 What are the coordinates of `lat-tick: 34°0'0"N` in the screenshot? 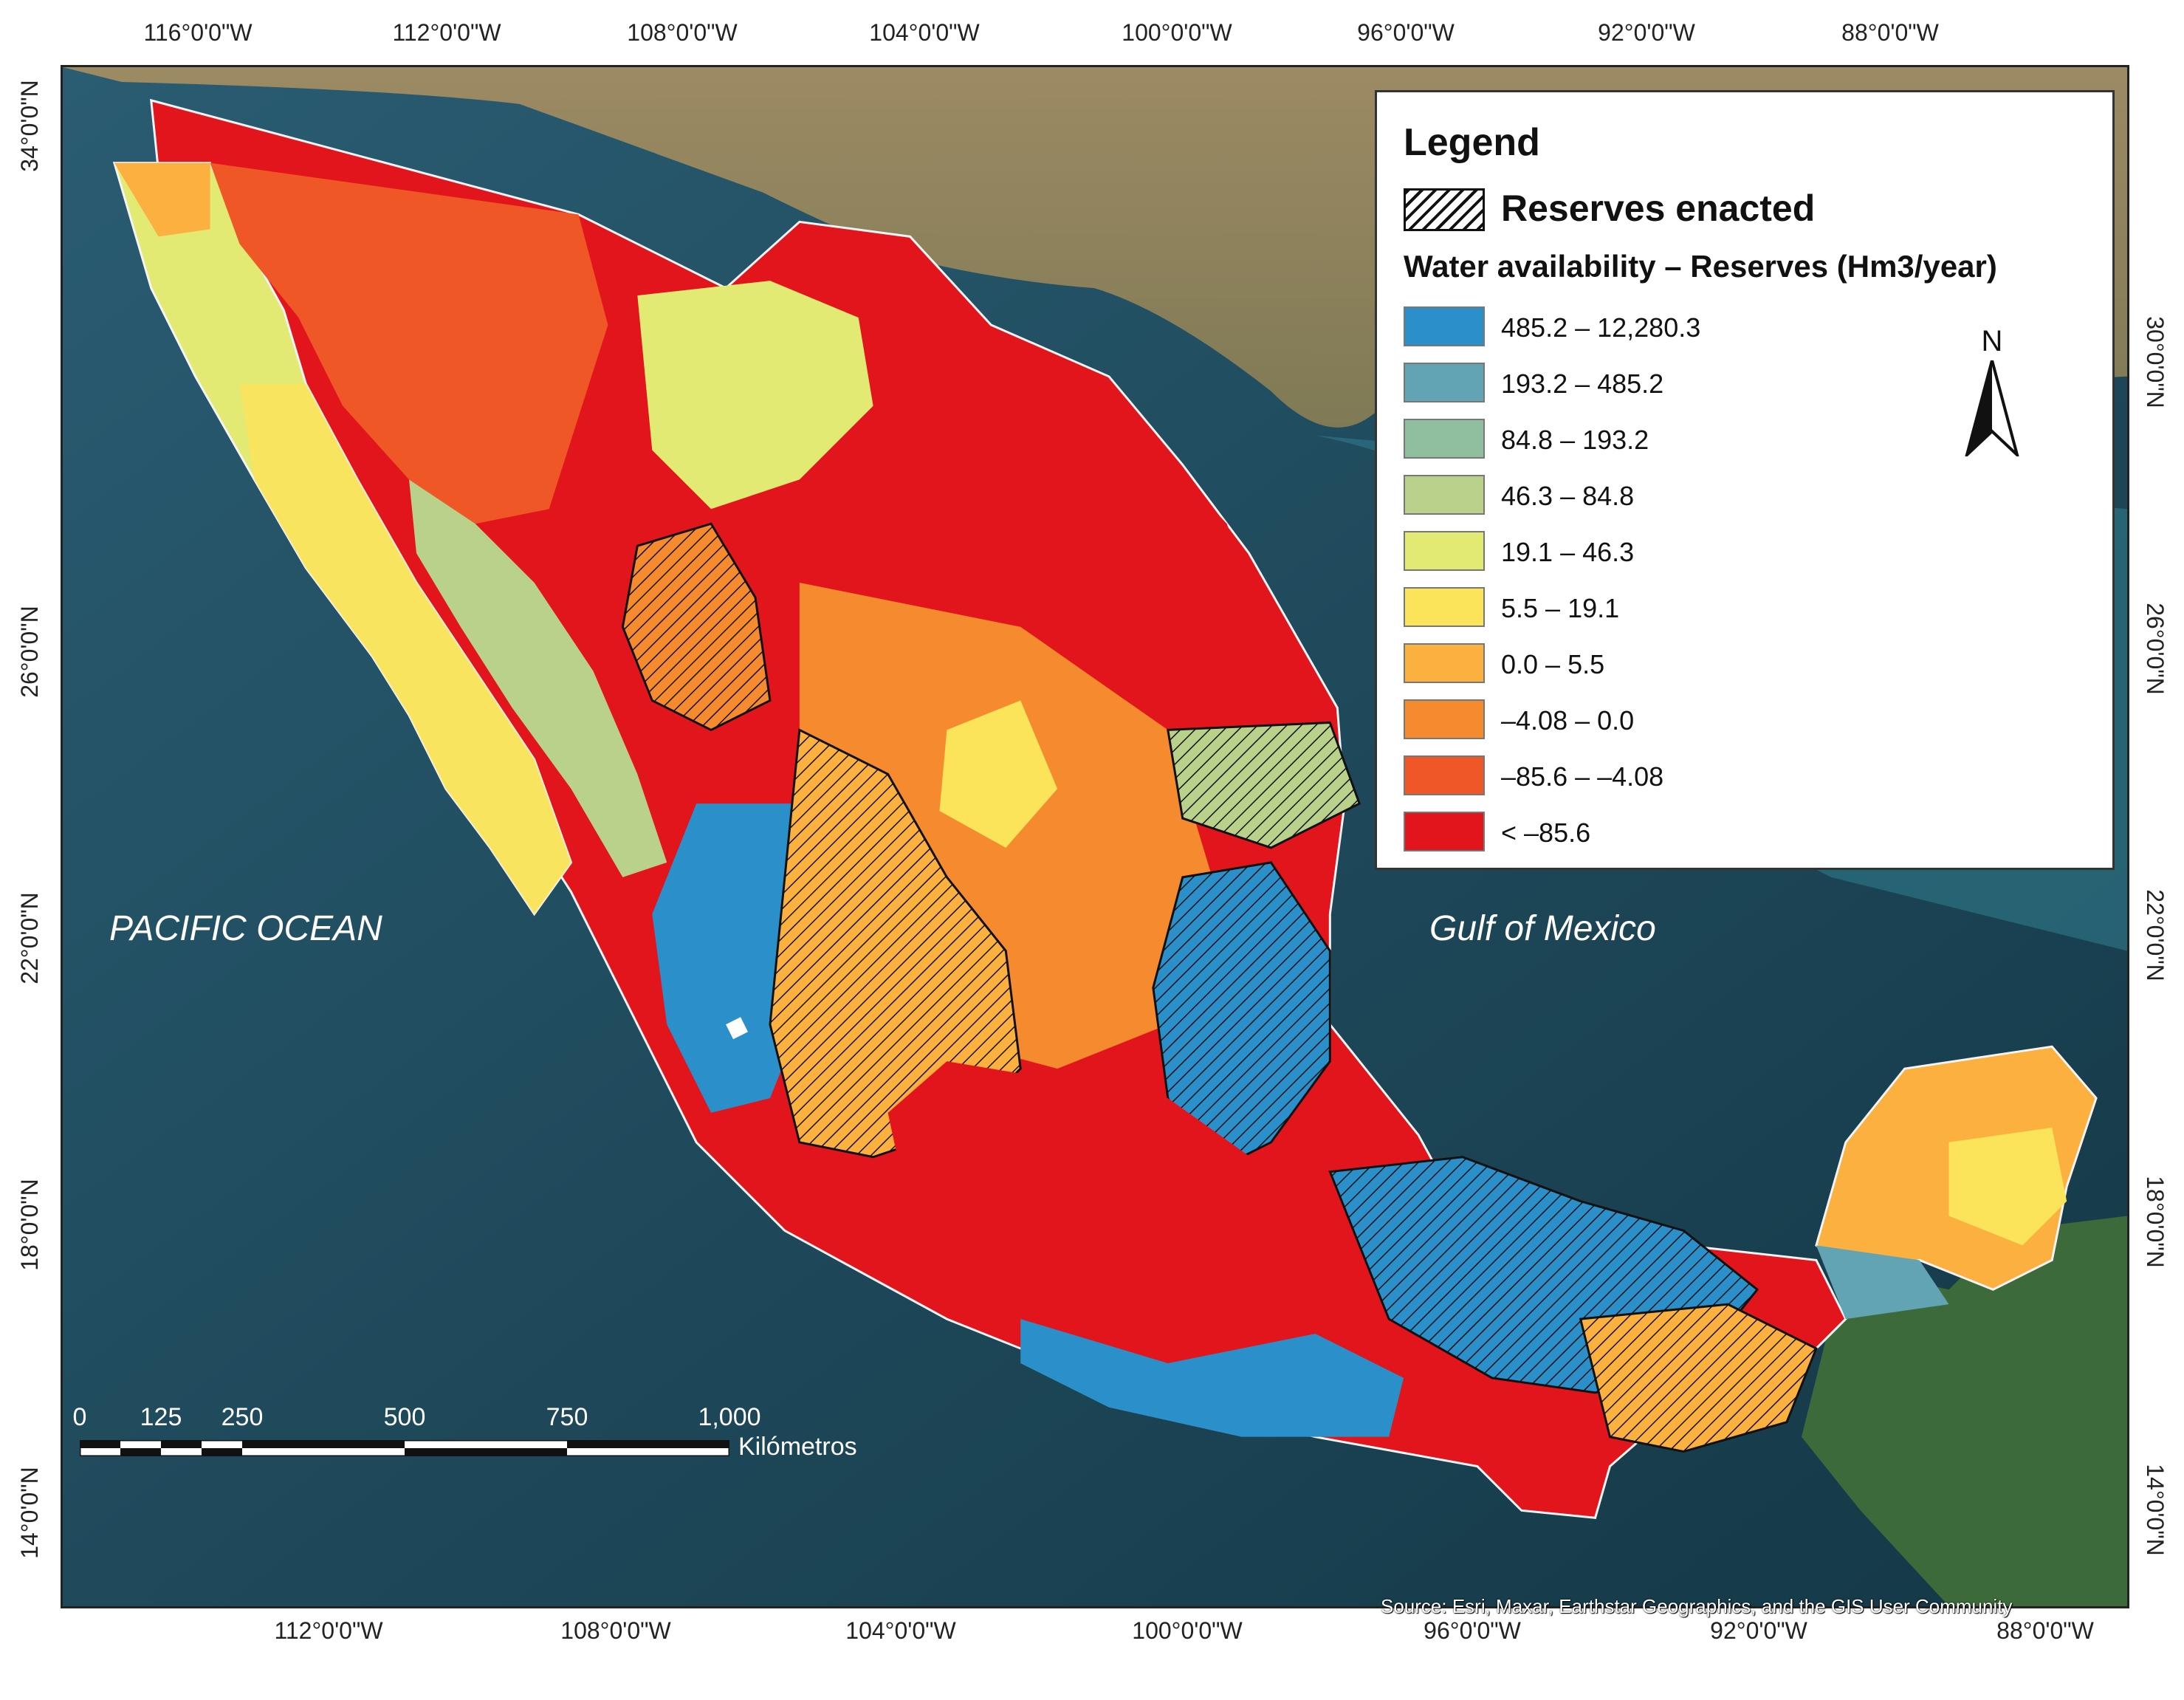 It's located at (29, 125).